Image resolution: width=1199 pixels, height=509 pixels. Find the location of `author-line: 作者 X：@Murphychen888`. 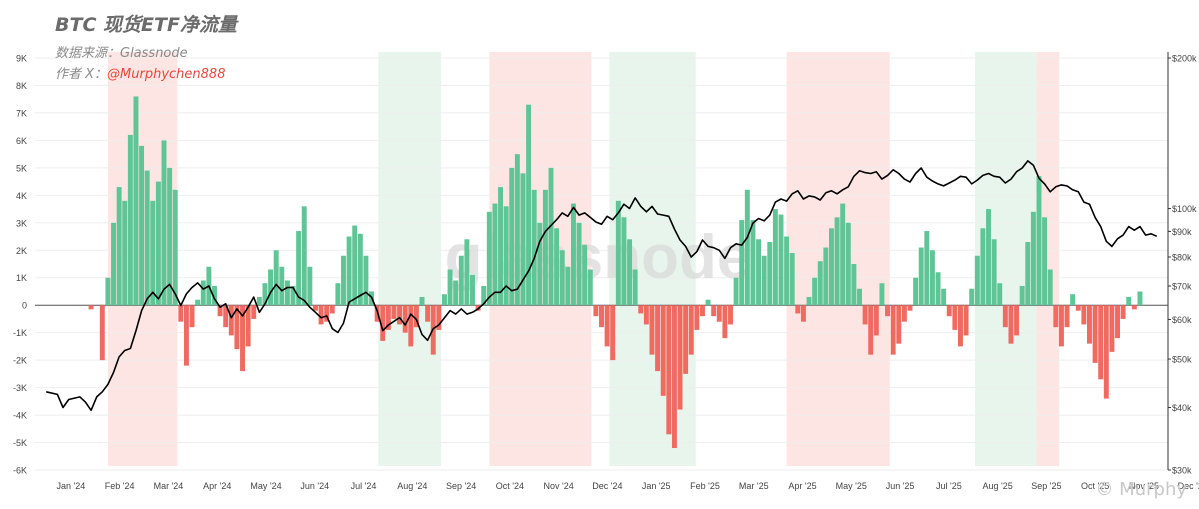

author-line: 作者 X：@Murphychen888 is located at coordinates (140, 72).